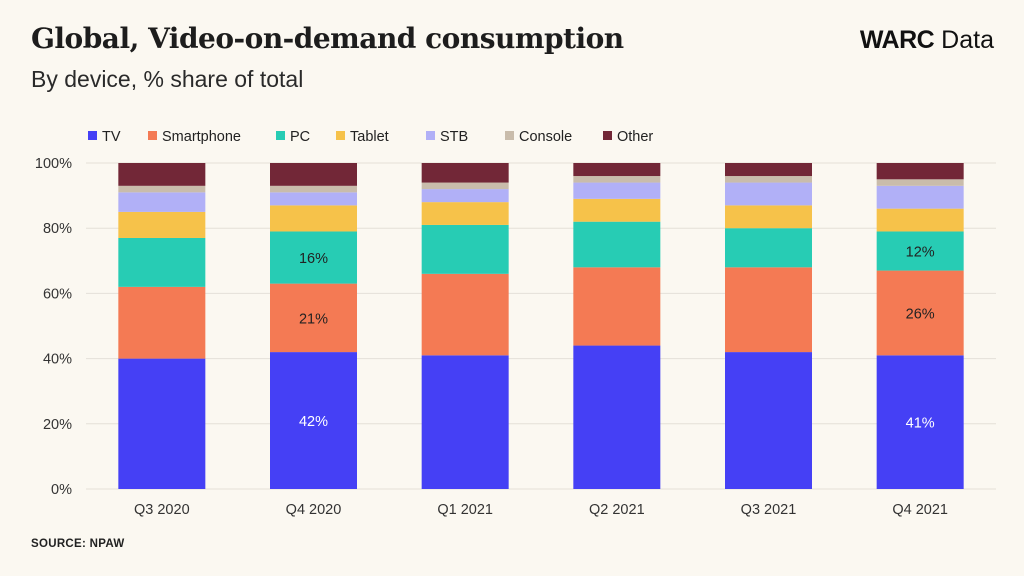 Image resolution: width=1024 pixels, height=576 pixels. What do you see at coordinates (607, 135) in the screenshot?
I see `legend-swatch-other` at bounding box center [607, 135].